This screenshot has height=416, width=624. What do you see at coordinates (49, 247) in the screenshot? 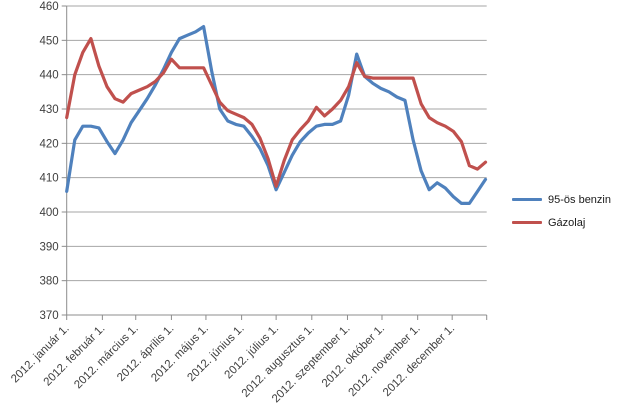
I see `y-tick-label: 390` at bounding box center [49, 247].